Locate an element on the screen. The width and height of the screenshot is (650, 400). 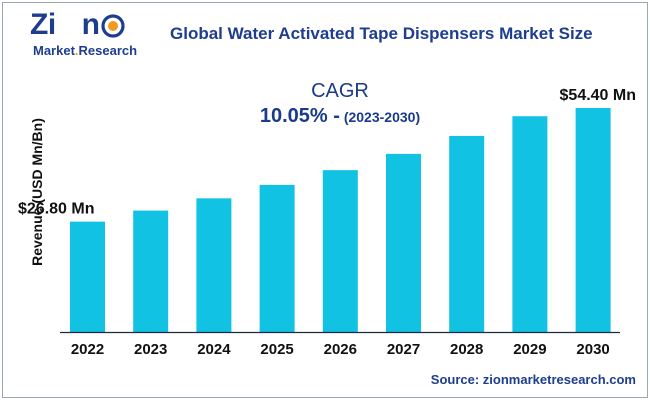
bar-2022 is located at coordinates (87, 276).